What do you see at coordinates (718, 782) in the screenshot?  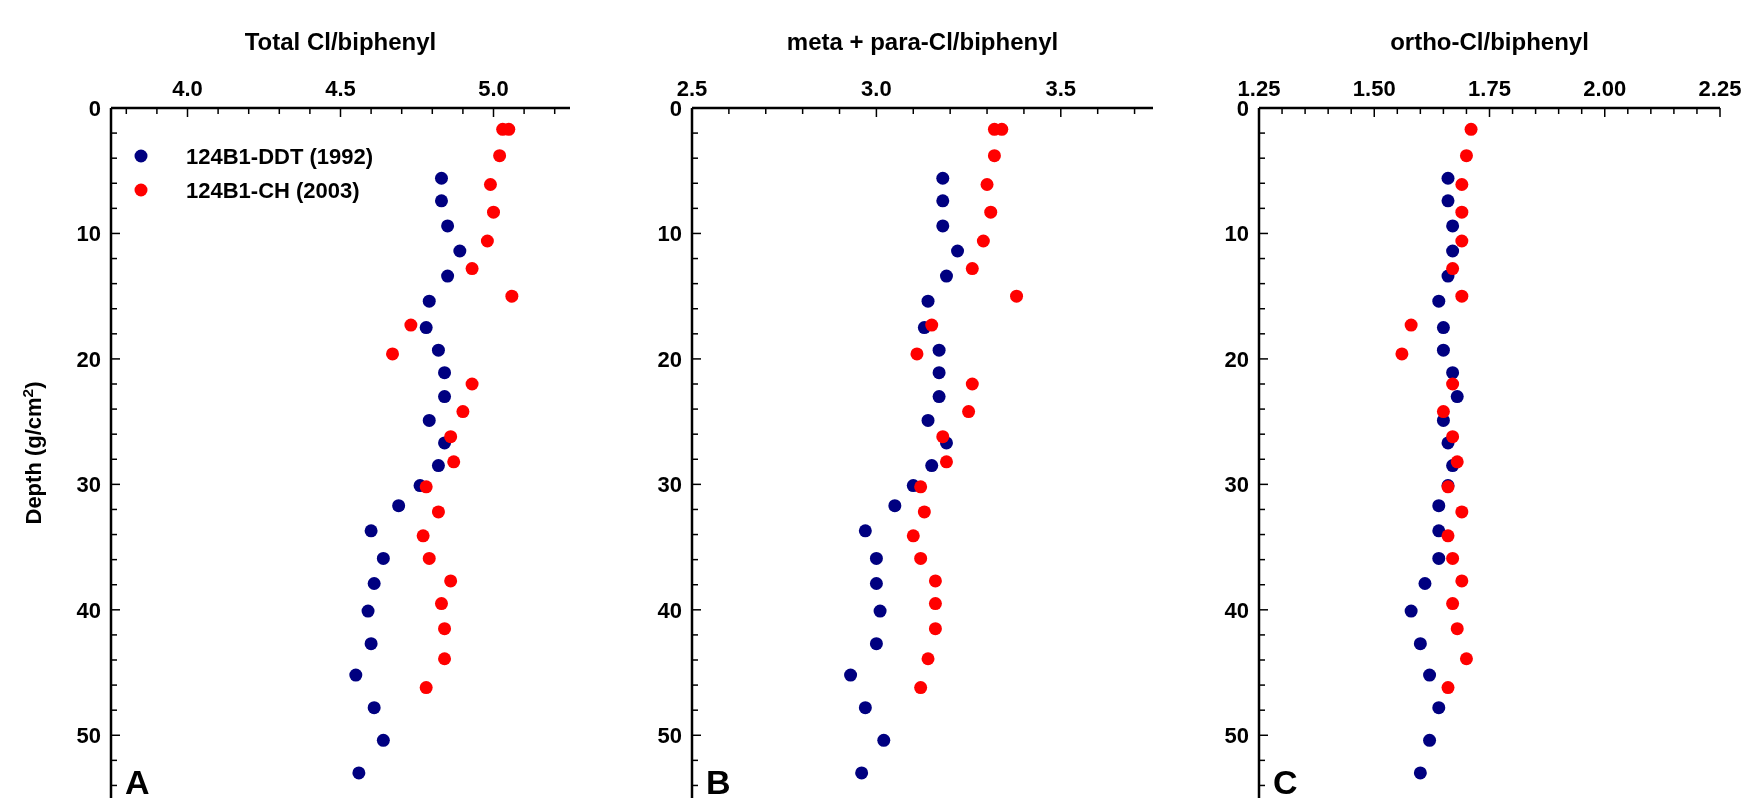 I see `annotation: B` at bounding box center [718, 782].